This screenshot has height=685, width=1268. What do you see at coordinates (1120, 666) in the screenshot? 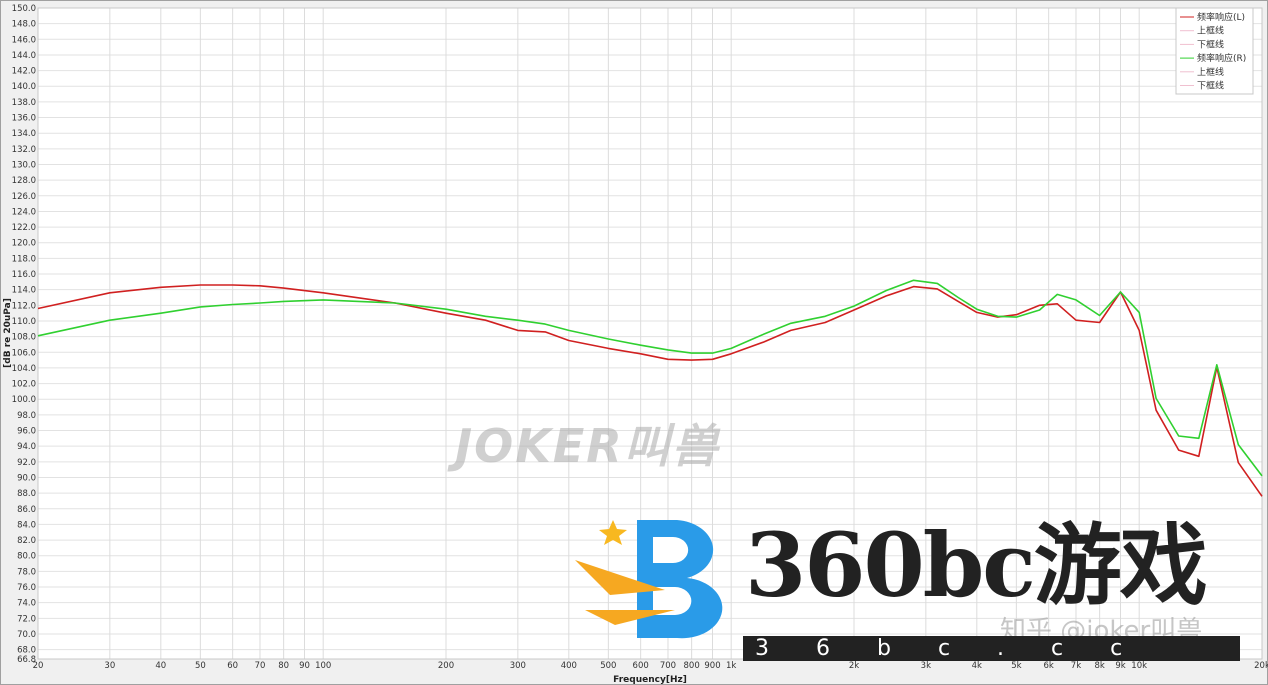
I see `x-tick-label: 9k` at bounding box center [1120, 666].